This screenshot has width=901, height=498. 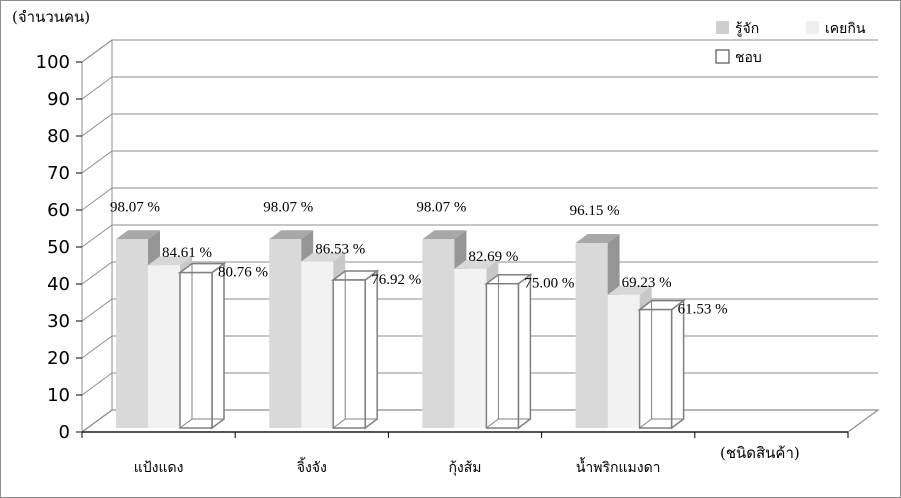 What do you see at coordinates (703, 310) in the screenshot?
I see `data-label: 61.53 %` at bounding box center [703, 310].